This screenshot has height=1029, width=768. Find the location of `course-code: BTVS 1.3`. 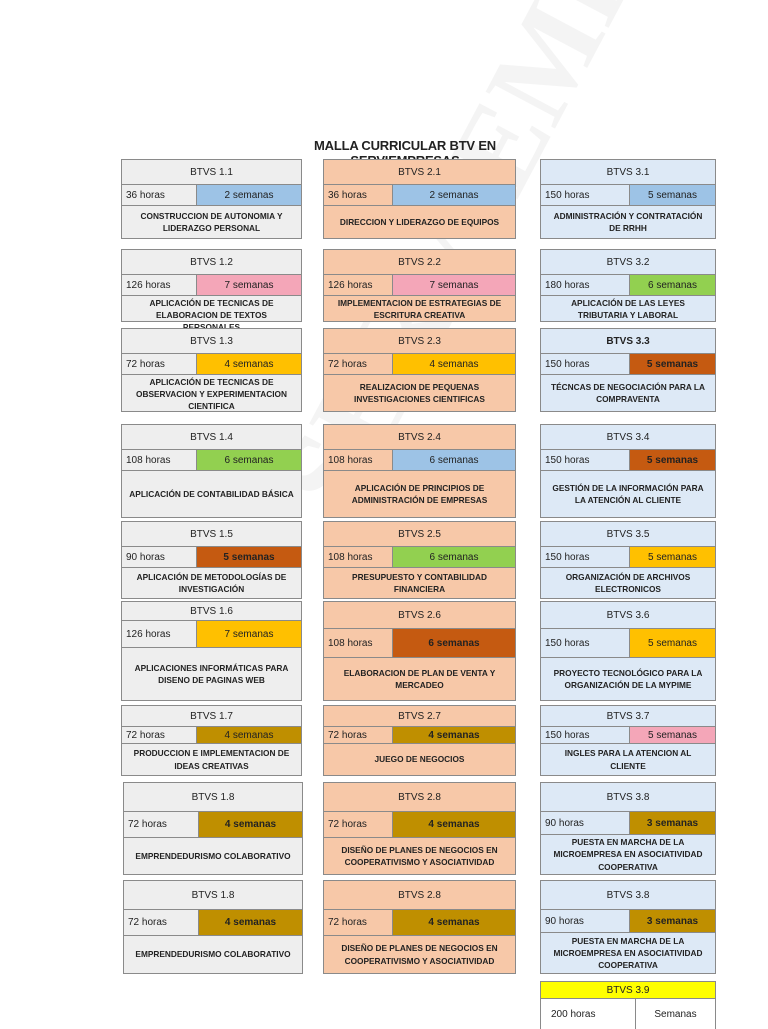

course-code: BTVS 1.3 is located at coordinates (211, 341).